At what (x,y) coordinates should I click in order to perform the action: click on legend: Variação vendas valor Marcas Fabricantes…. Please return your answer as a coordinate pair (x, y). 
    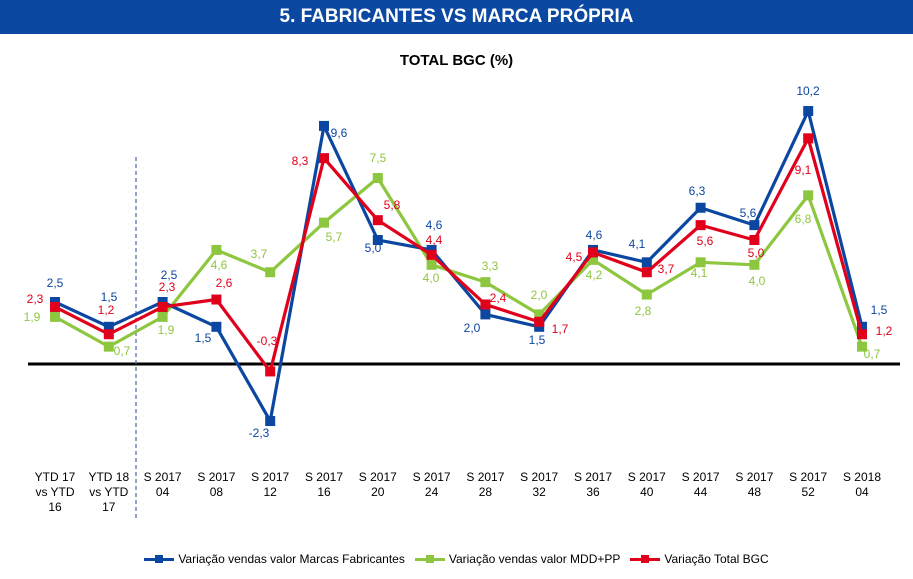
    Looking at the image, I should click on (456, 559).